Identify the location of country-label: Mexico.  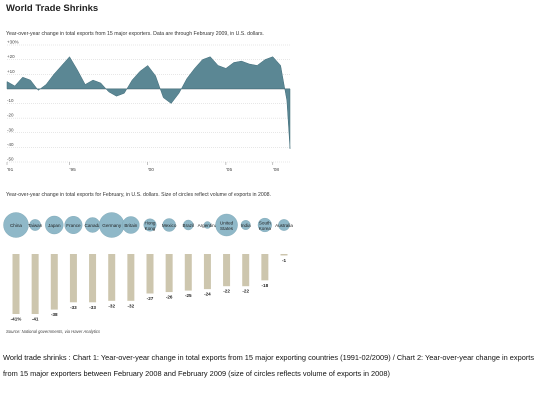
(169, 225).